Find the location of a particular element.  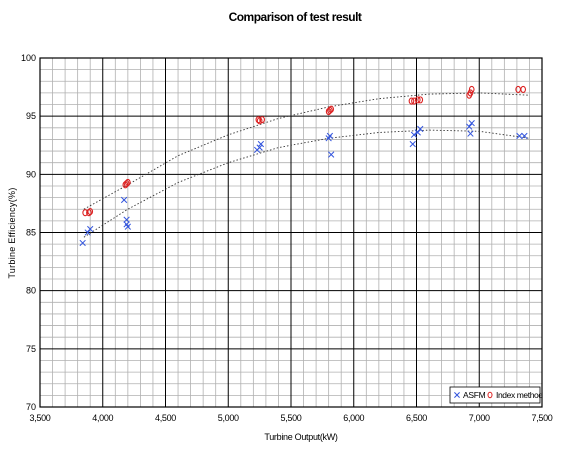

x-tick-label: 5,500 is located at coordinates (290, 418).